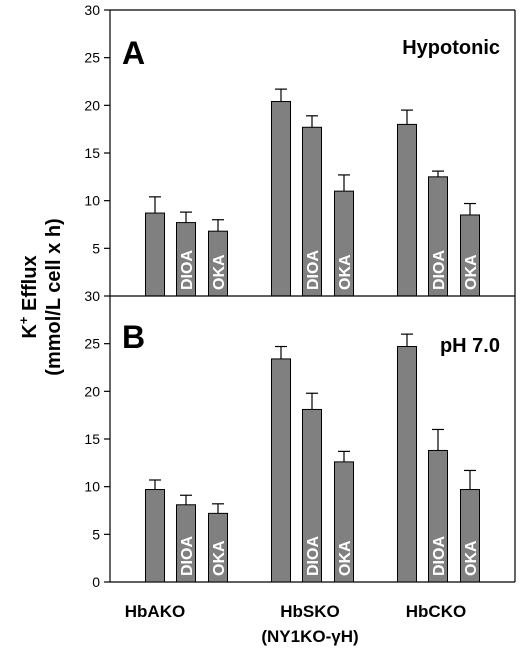  Describe the element at coordinates (23, 320) in the screenshot. I see `y-label-sup: +` at that location.